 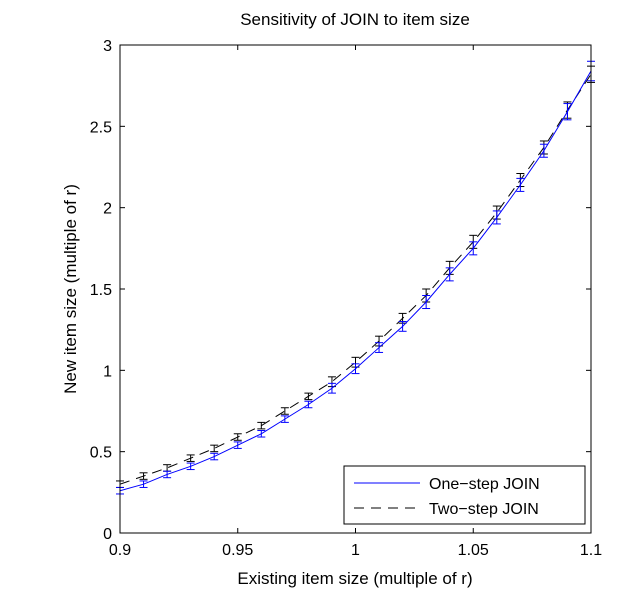 I want to click on x-tick-label: 0.9, so click(x=120, y=550).